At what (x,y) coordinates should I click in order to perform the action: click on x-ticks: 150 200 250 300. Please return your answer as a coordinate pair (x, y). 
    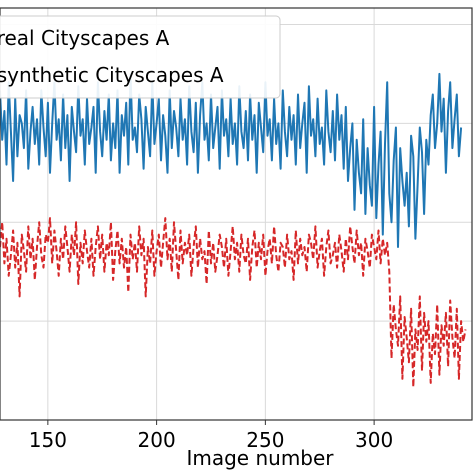
    Looking at the image, I should click on (211, 436).